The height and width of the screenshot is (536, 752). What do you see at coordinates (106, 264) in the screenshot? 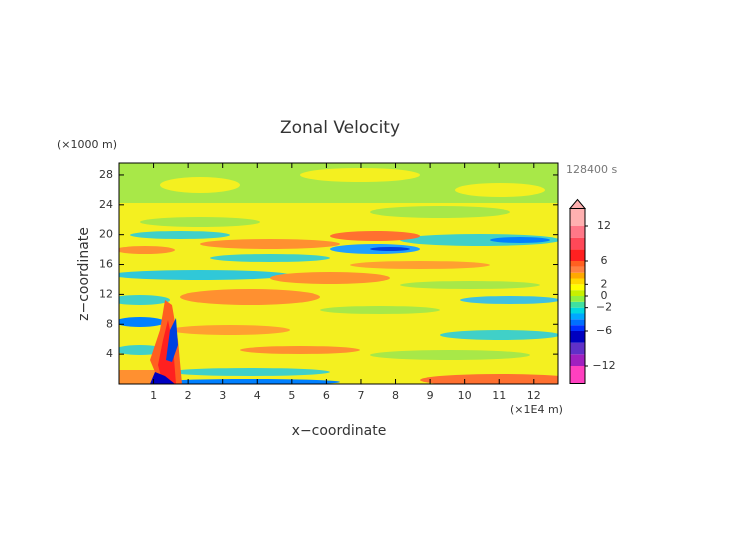
I see `y-tick-label: 16` at bounding box center [106, 264].